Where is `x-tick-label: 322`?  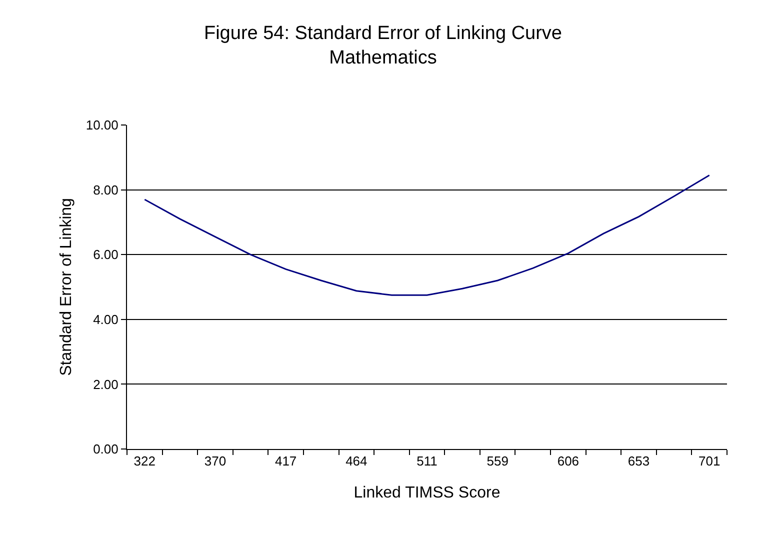 x-tick-label: 322 is located at coordinates (145, 461).